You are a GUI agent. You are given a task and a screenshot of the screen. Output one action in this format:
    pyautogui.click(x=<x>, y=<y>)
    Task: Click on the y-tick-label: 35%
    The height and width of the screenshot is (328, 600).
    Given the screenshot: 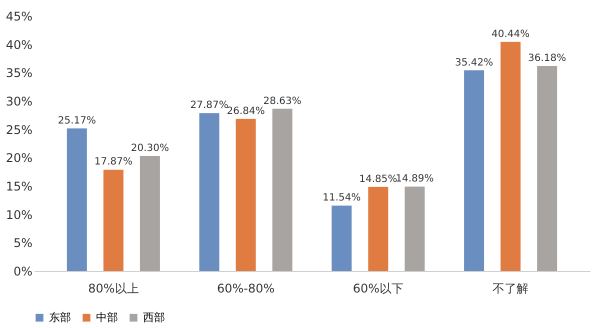 What is the action you would take?
    pyautogui.click(x=19, y=73)
    